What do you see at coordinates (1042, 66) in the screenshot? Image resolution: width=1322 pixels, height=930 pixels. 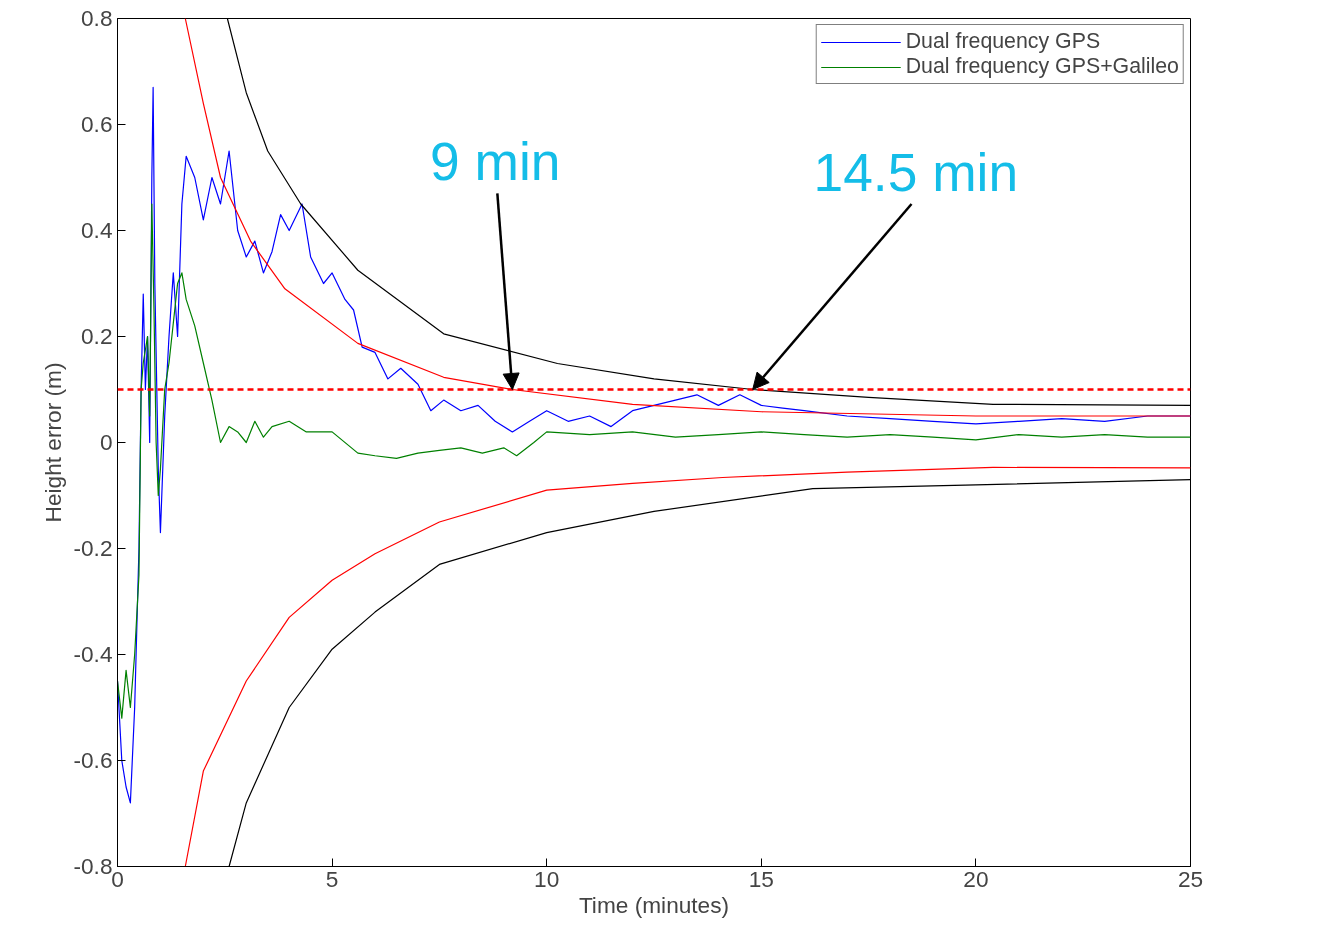 I see `legend-label: Dual frequency GPS+Galileo` at bounding box center [1042, 66].